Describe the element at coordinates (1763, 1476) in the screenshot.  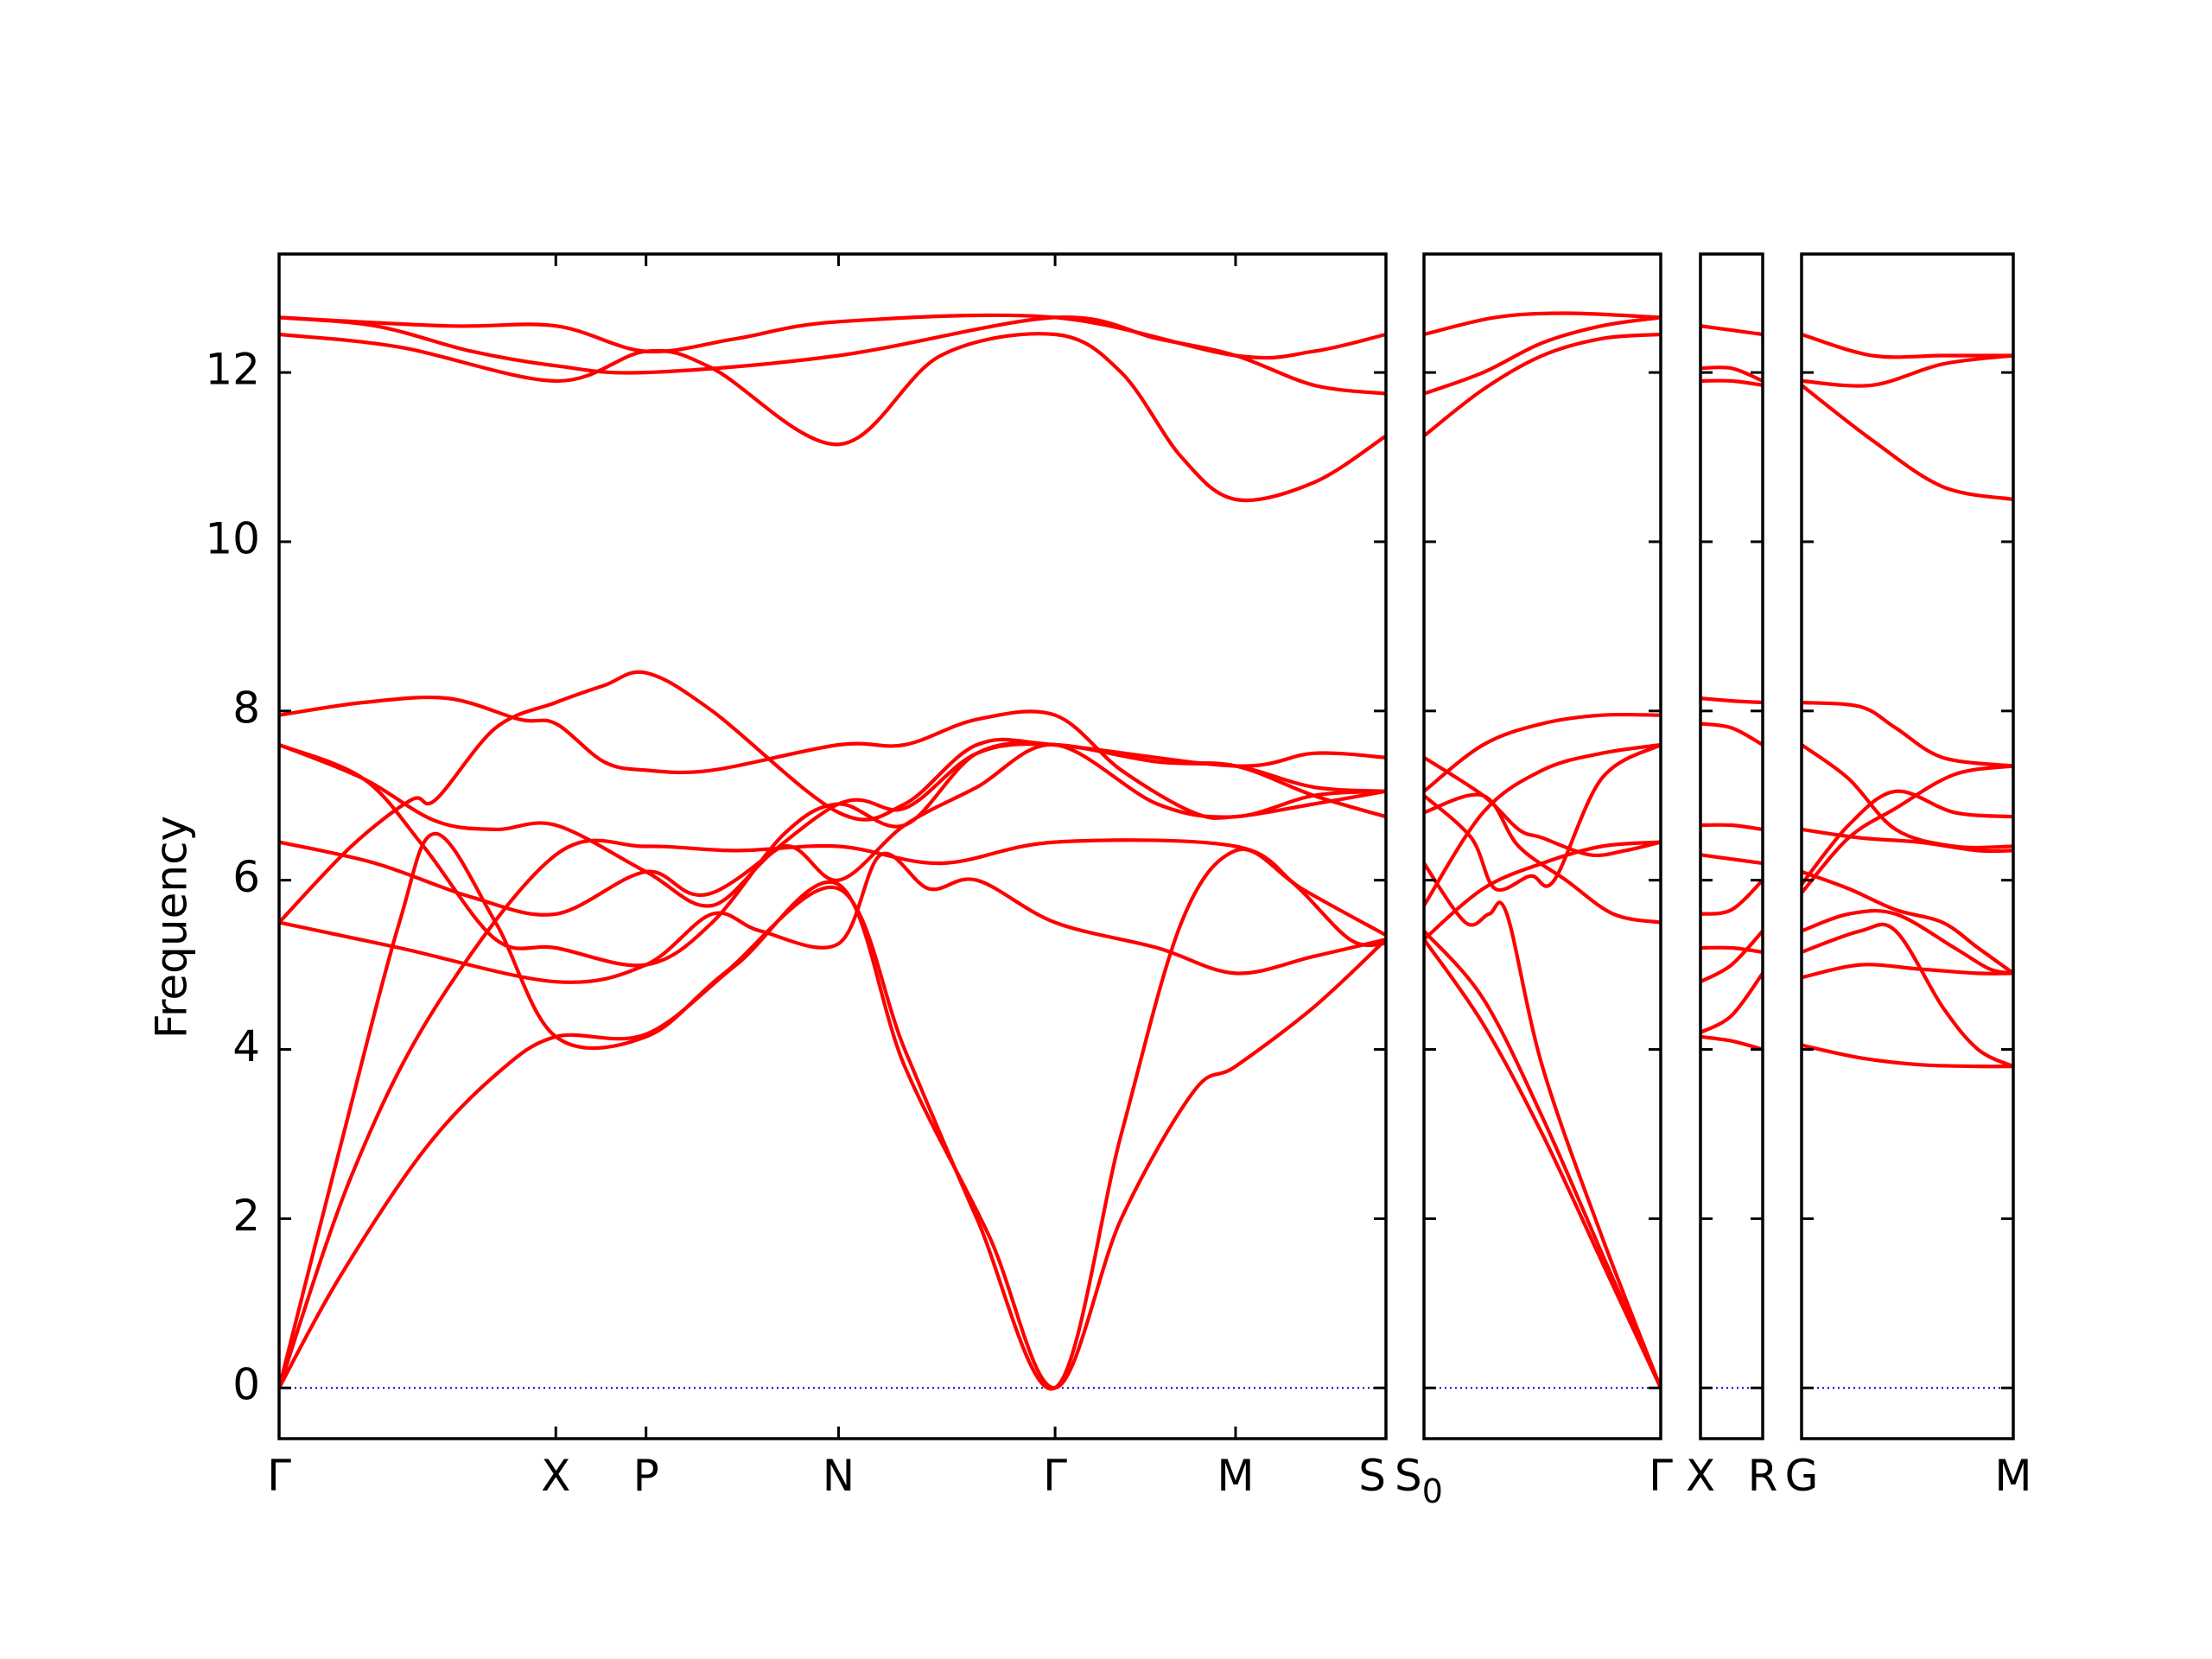
I see `x-tick-label: R` at that location.